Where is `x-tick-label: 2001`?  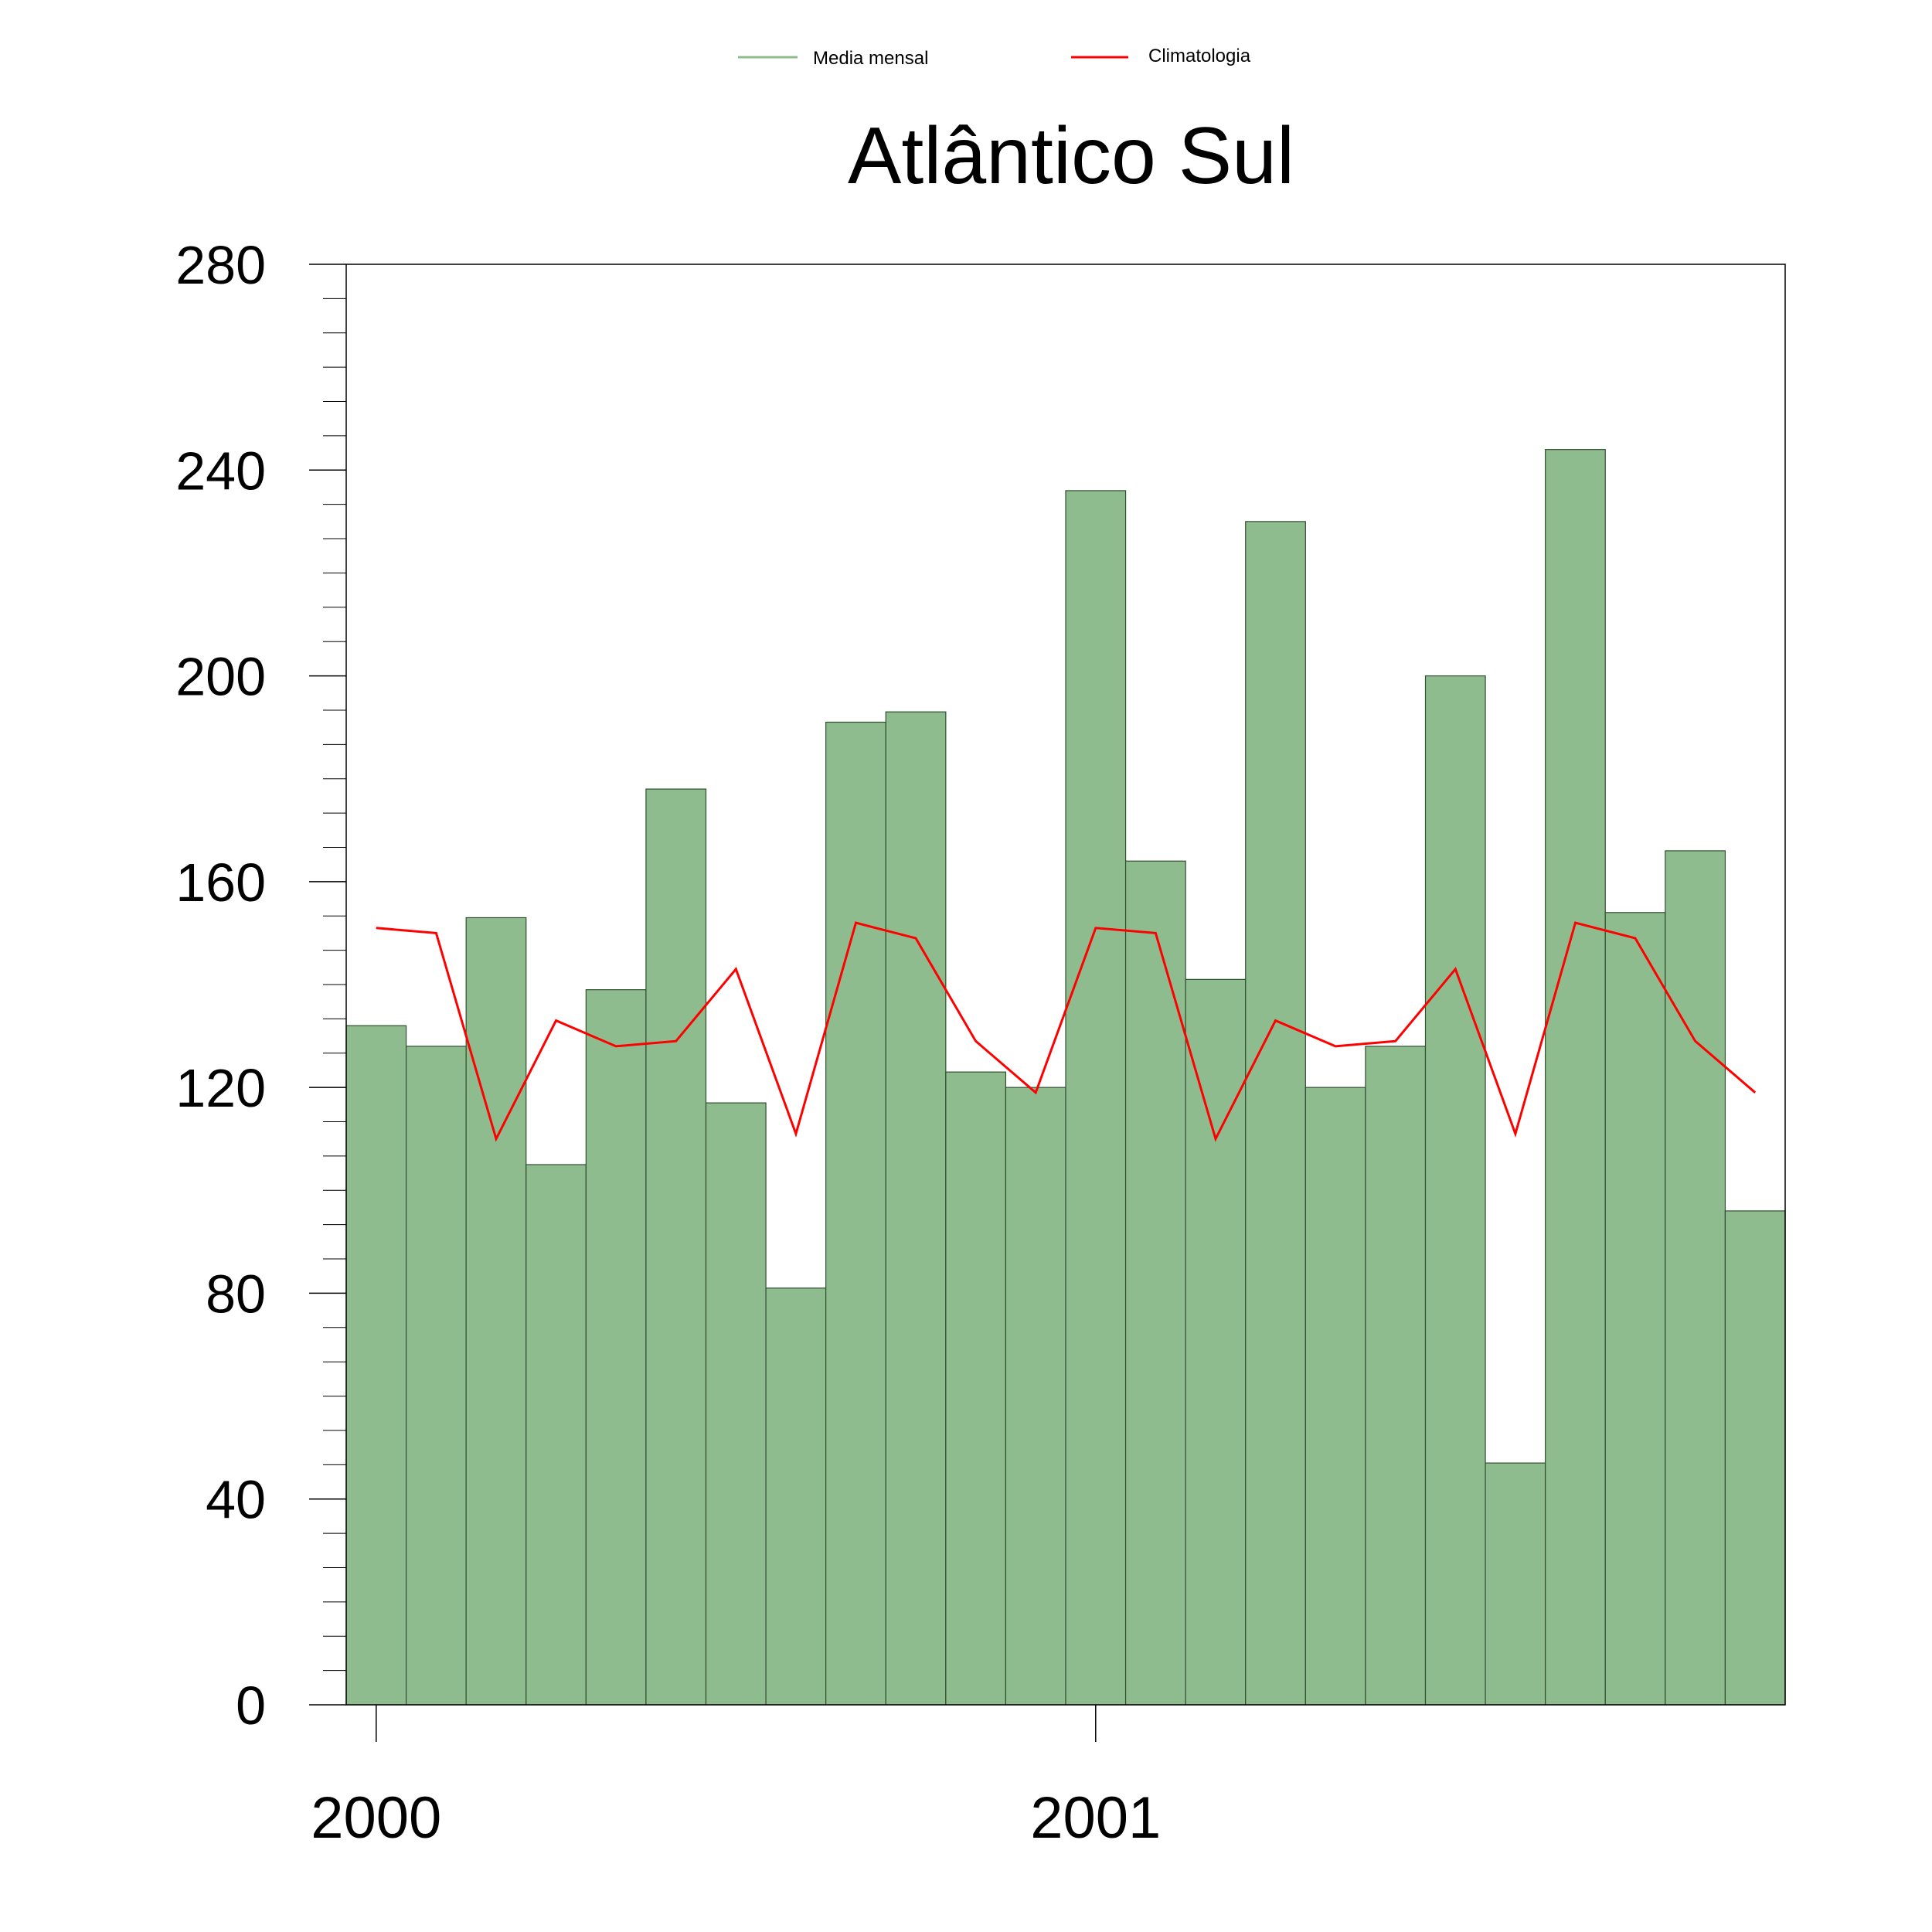 x-tick-label: 2001 is located at coordinates (1095, 1818).